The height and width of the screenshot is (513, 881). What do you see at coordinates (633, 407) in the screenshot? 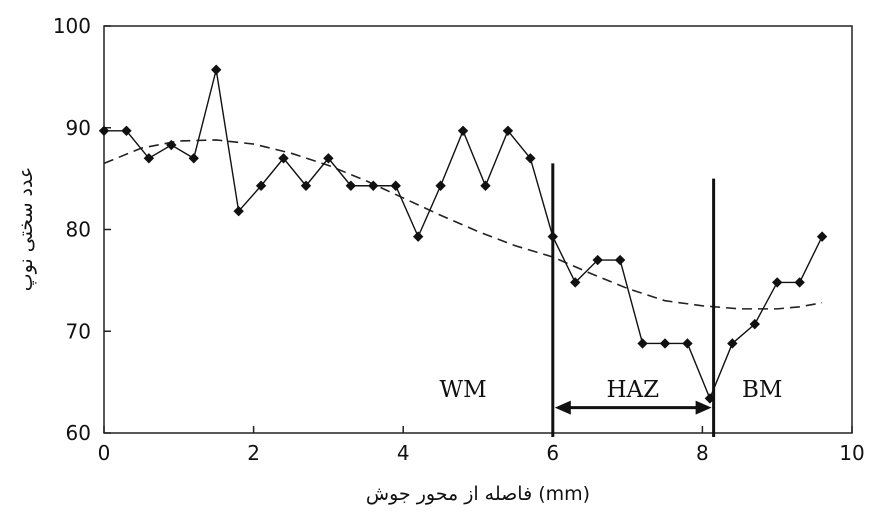
I see `haz-arrow` at bounding box center [633, 407].